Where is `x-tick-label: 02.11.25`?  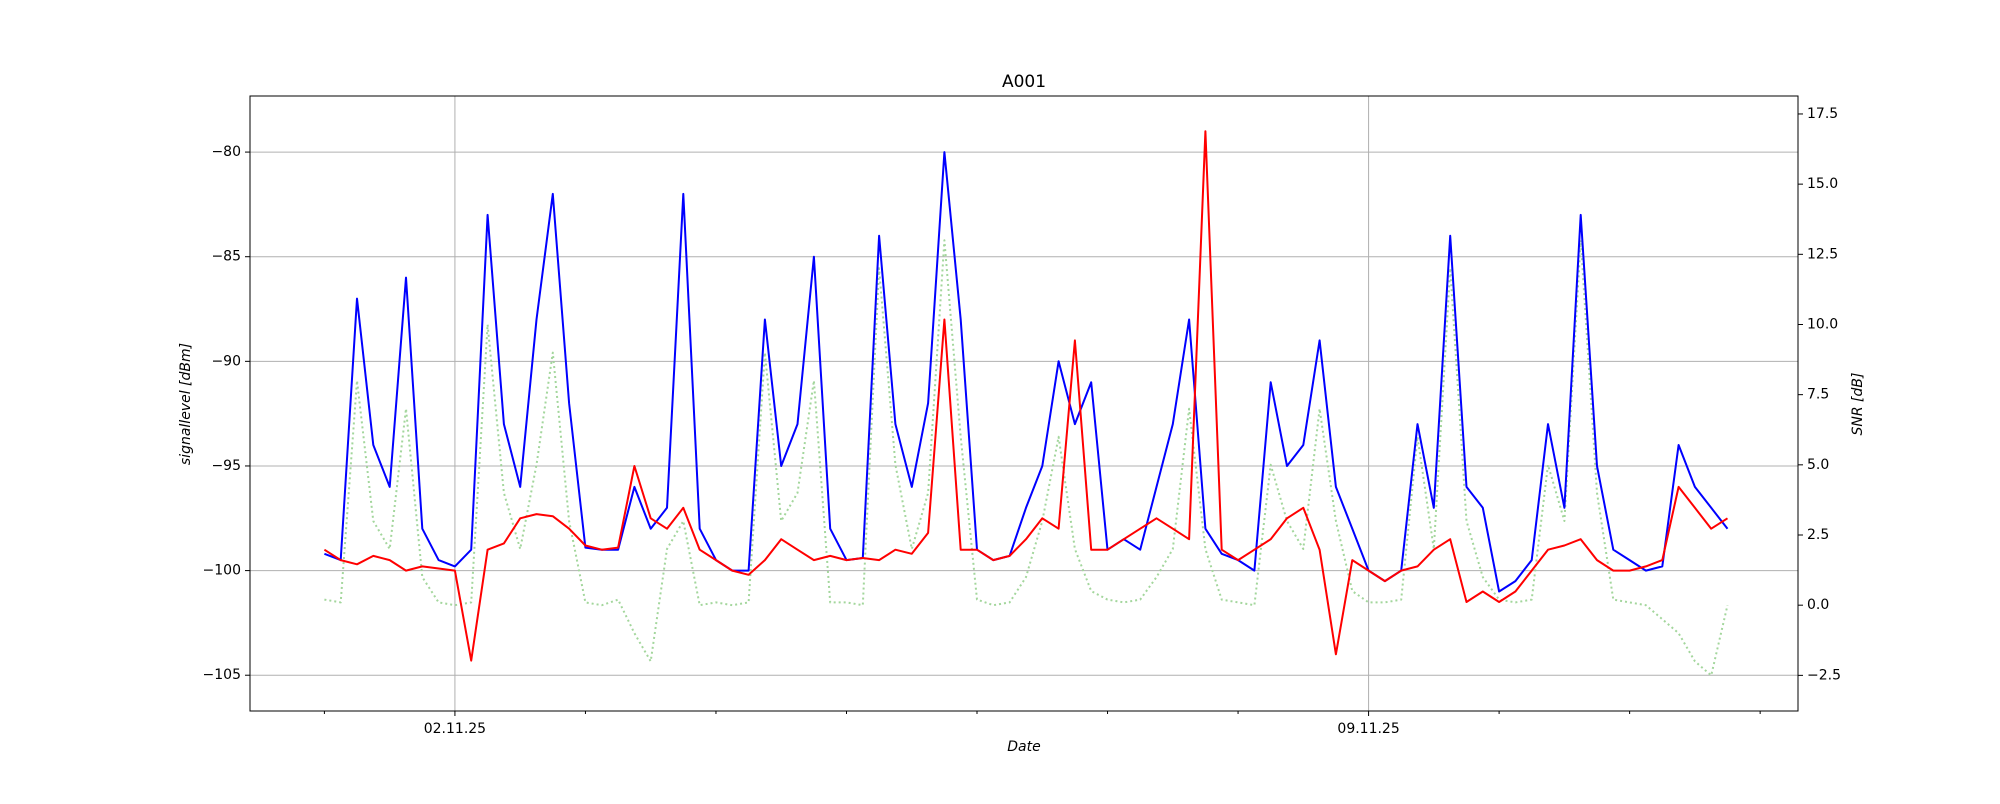 x-tick-label: 02.11.25 is located at coordinates (455, 729).